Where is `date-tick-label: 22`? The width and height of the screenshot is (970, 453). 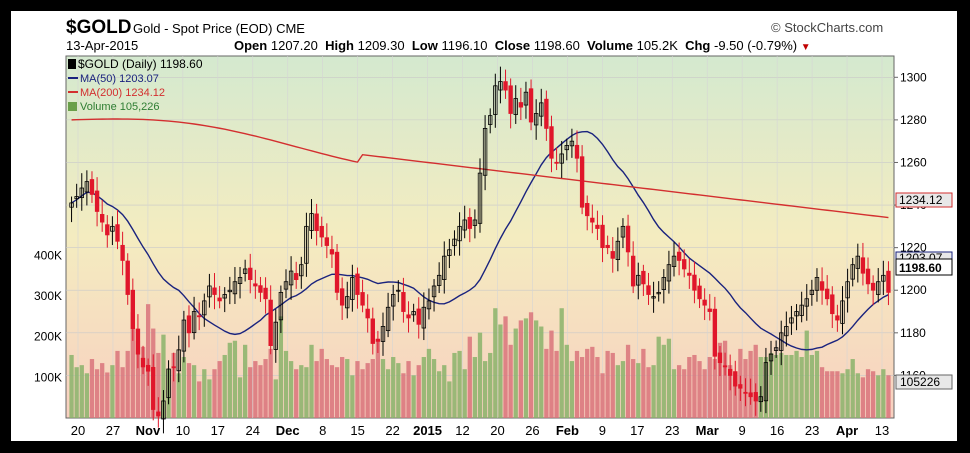
date-tick-label: 22 is located at coordinates (392, 430).